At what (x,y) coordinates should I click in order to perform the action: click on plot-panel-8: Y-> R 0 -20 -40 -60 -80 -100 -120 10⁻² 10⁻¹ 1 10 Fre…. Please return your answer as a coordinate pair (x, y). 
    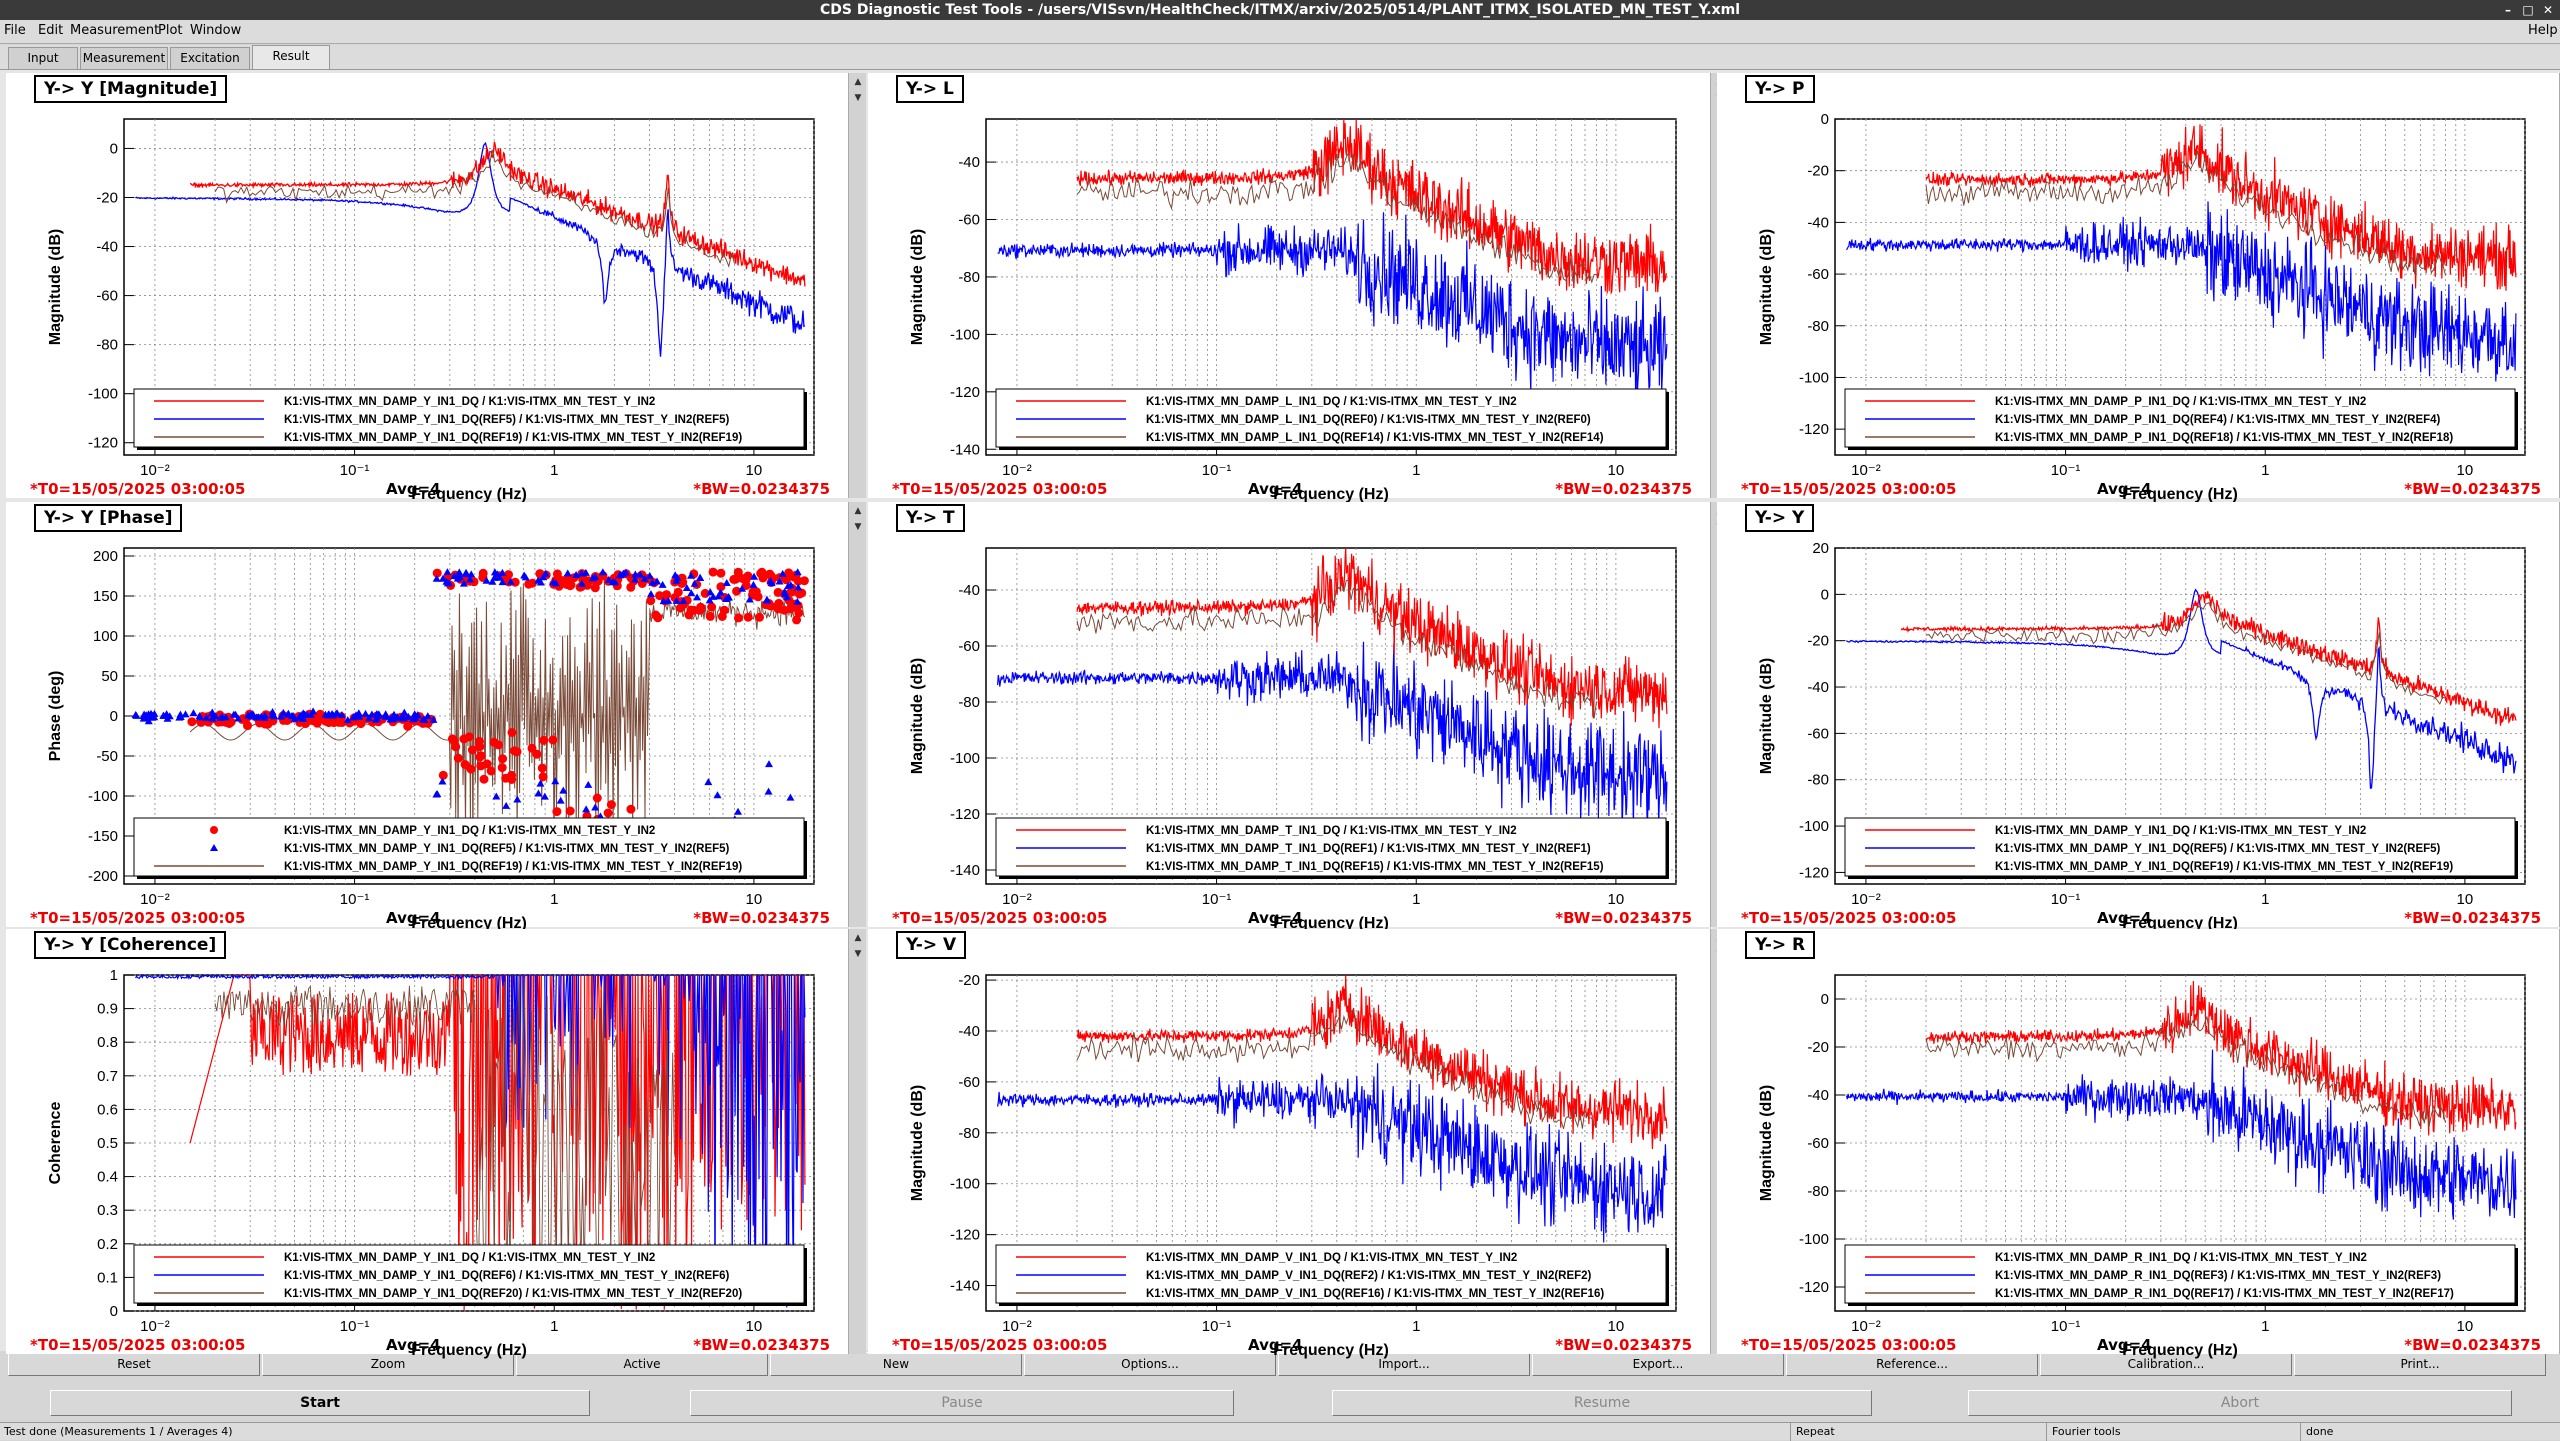
    Looking at the image, I should click on (2138, 1144).